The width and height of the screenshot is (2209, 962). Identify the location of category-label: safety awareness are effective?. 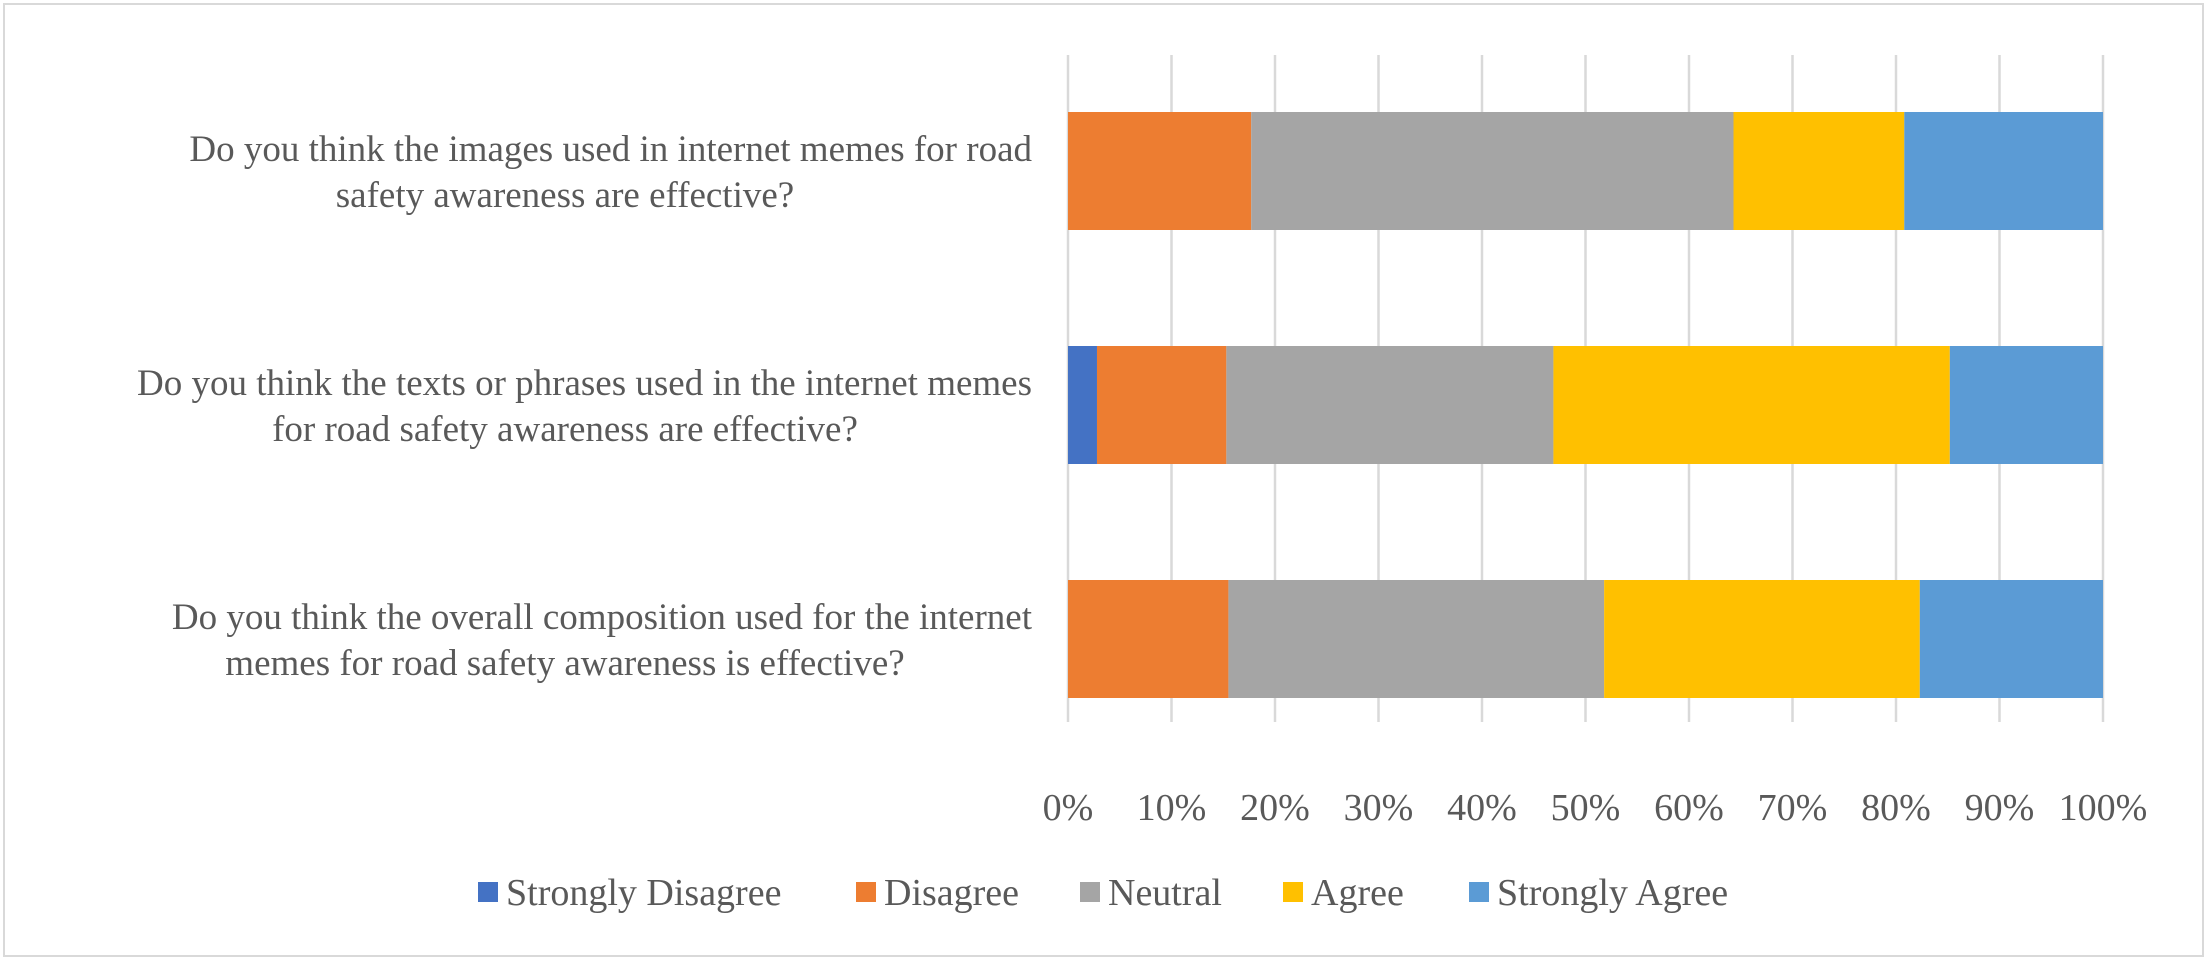
(565, 195).